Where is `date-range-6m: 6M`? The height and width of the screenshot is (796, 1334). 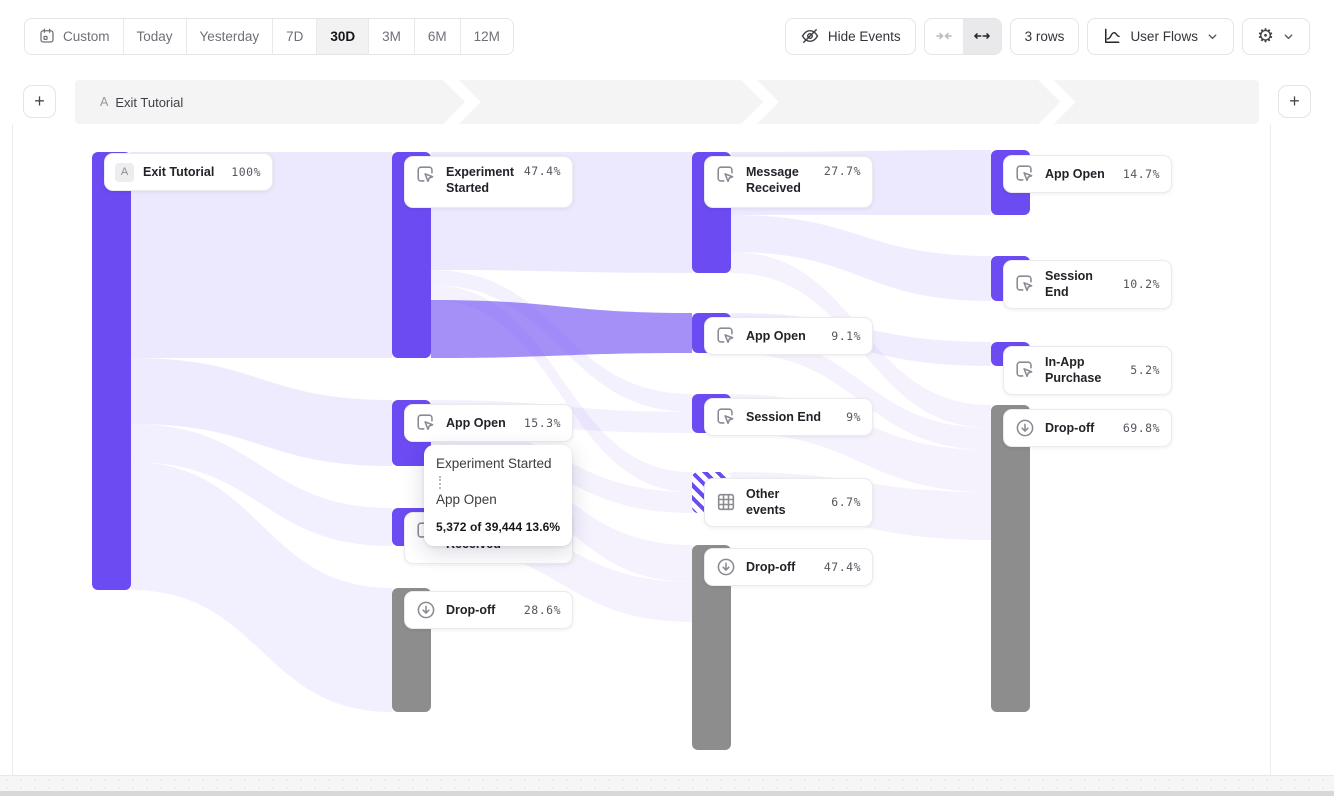
date-range-6m: 6M is located at coordinates (437, 36).